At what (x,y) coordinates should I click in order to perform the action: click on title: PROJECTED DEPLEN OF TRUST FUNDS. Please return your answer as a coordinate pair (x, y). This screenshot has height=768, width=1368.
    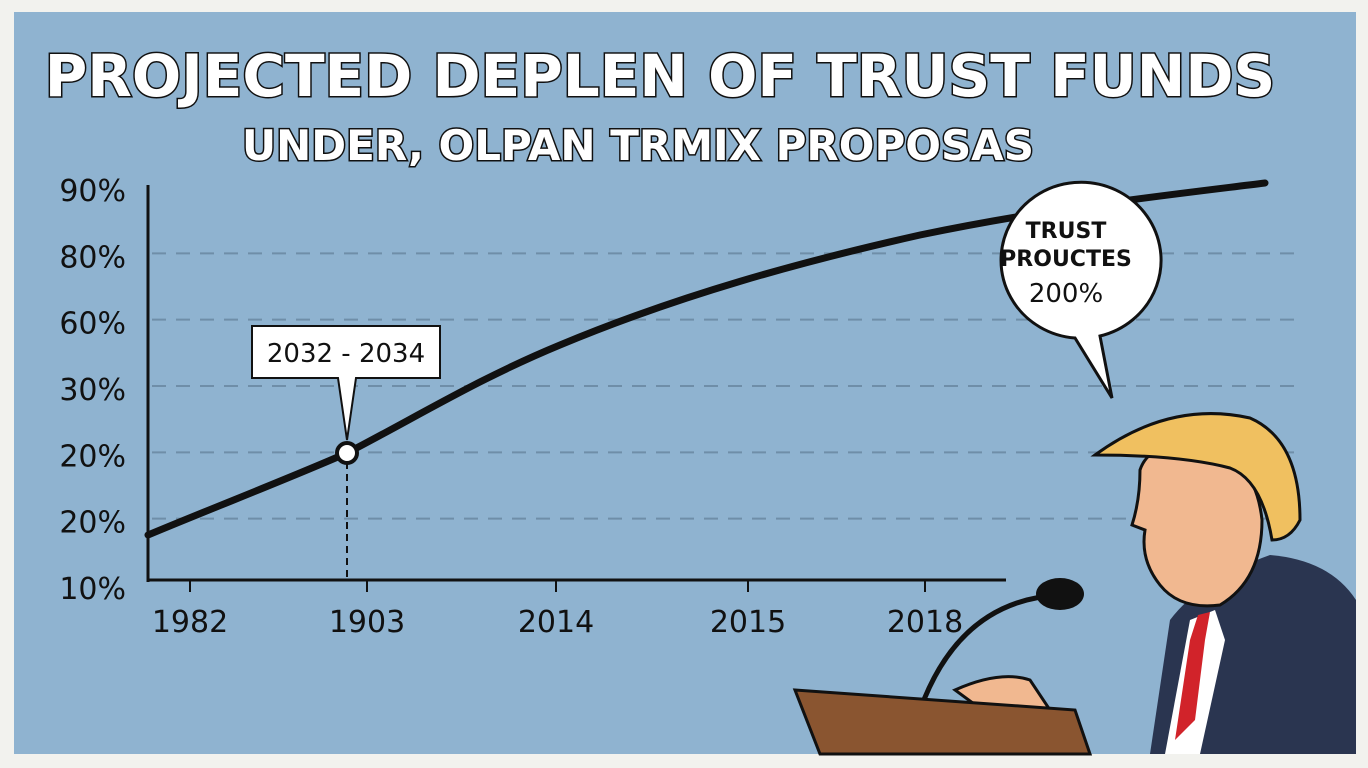
    Looking at the image, I should click on (660, 76).